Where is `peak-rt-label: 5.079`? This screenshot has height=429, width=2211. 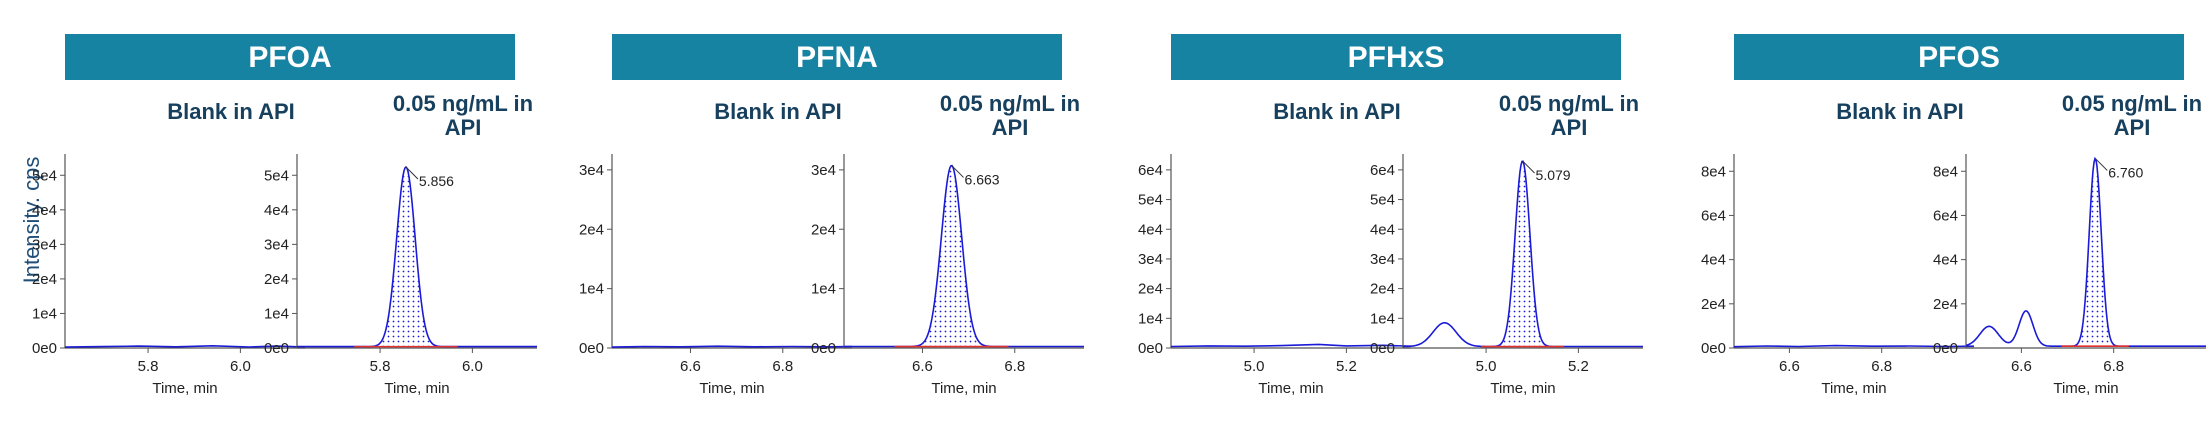 peak-rt-label: 5.079 is located at coordinates (1553, 175).